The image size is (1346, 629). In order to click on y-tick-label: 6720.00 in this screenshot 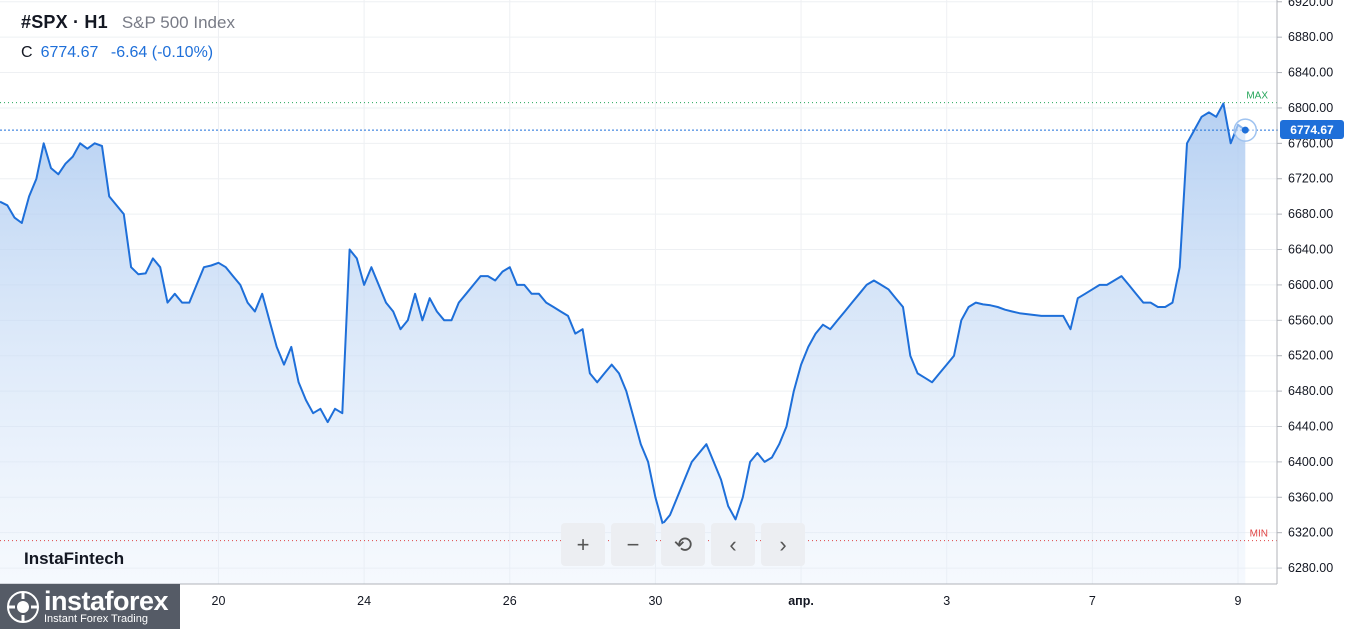, I will do `click(1310, 179)`.